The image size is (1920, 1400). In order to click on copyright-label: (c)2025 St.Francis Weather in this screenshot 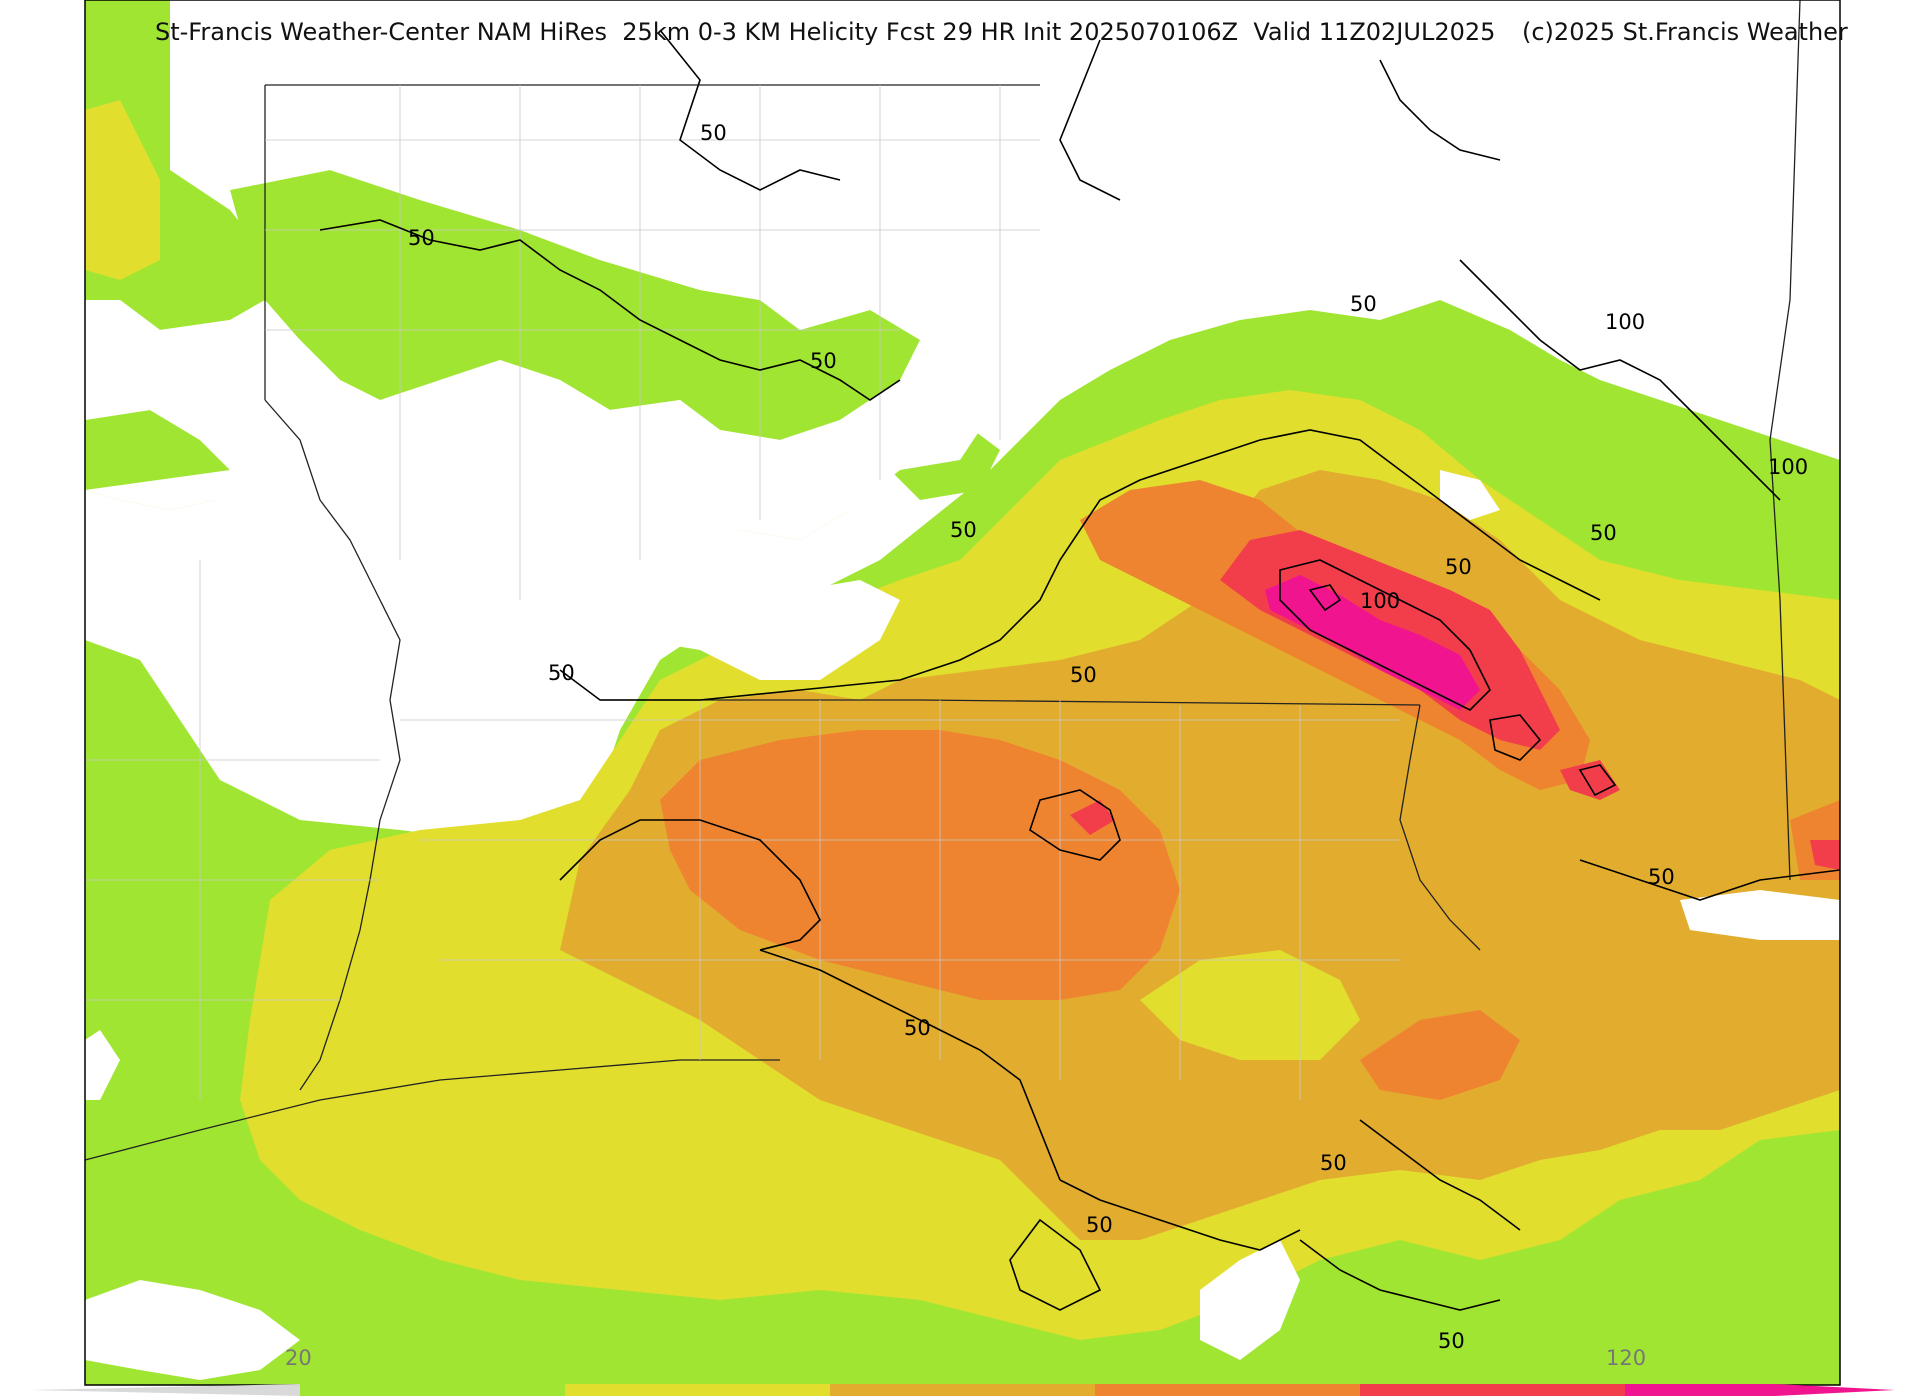, I will do `click(1685, 32)`.